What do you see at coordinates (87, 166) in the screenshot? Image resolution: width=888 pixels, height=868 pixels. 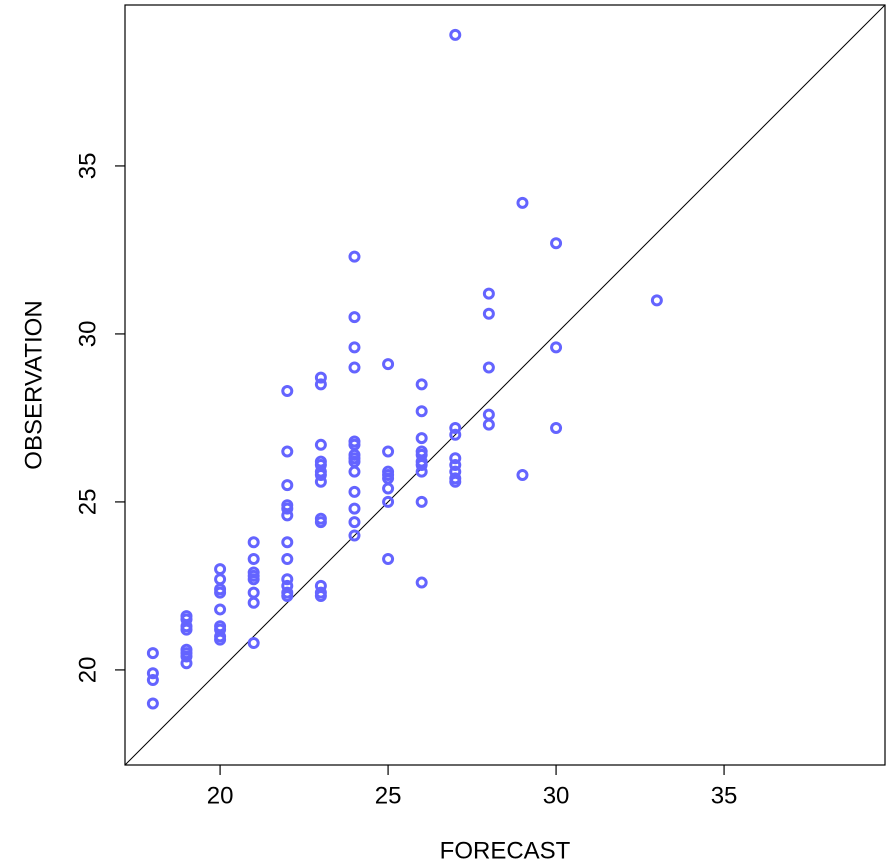 I see `y-tick-label: 35` at bounding box center [87, 166].